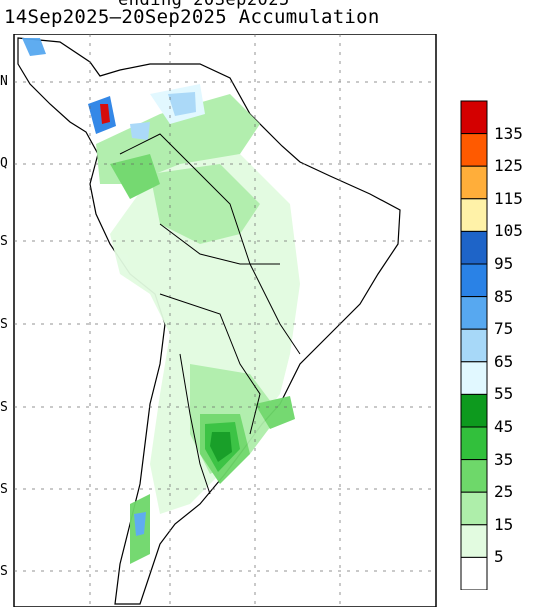  What do you see at coordinates (508, 198) in the screenshot?
I see `legend-label: 115` at bounding box center [508, 198].